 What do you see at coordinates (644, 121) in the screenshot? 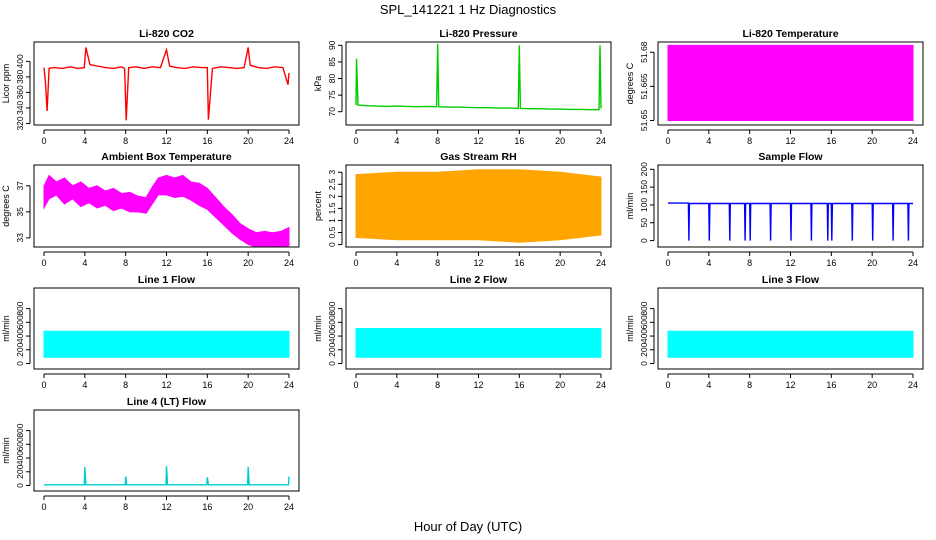
I see `y-tick-label: 51.65` at bounding box center [644, 121].